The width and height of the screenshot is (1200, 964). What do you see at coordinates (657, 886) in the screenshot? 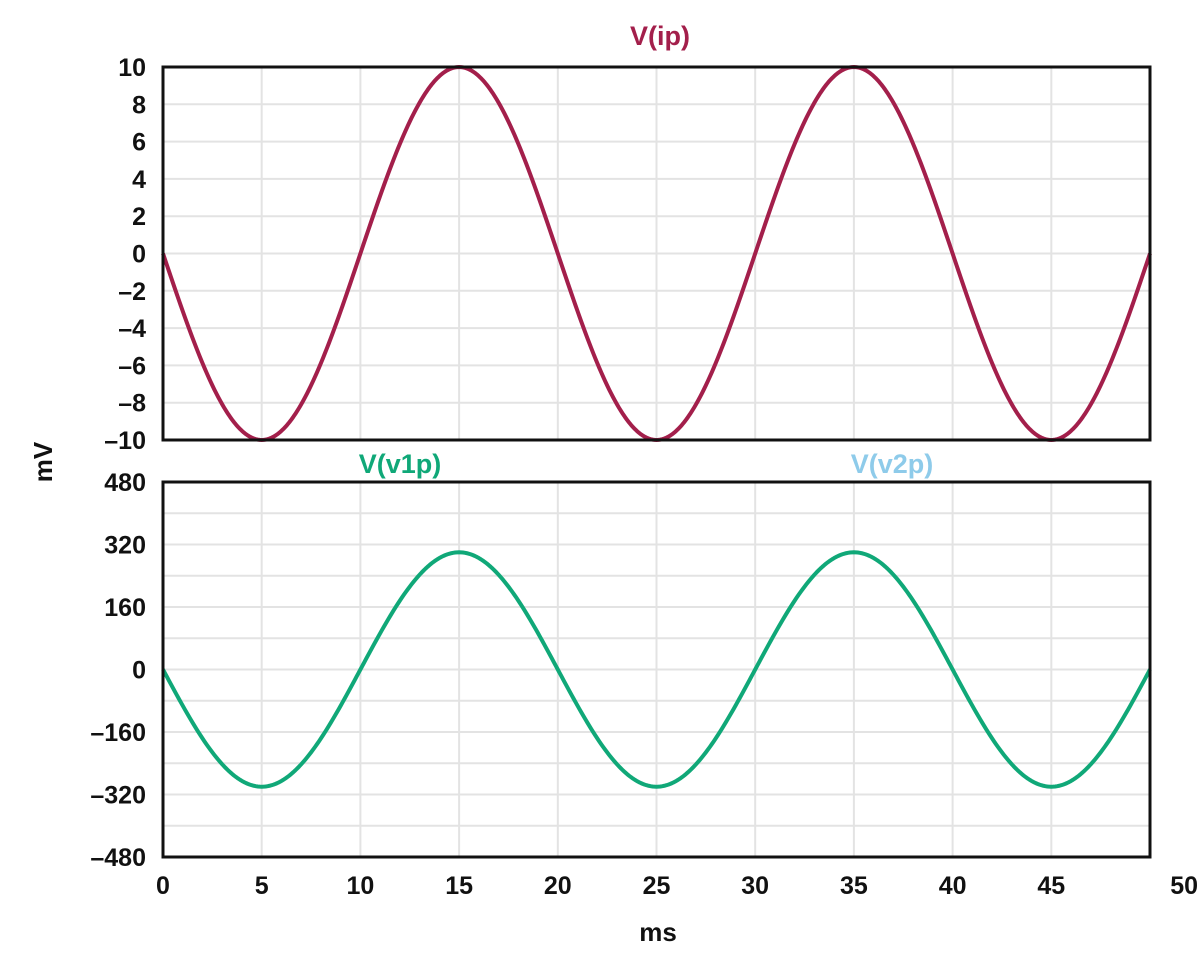
I see `x-tick-label: 25` at bounding box center [657, 886].